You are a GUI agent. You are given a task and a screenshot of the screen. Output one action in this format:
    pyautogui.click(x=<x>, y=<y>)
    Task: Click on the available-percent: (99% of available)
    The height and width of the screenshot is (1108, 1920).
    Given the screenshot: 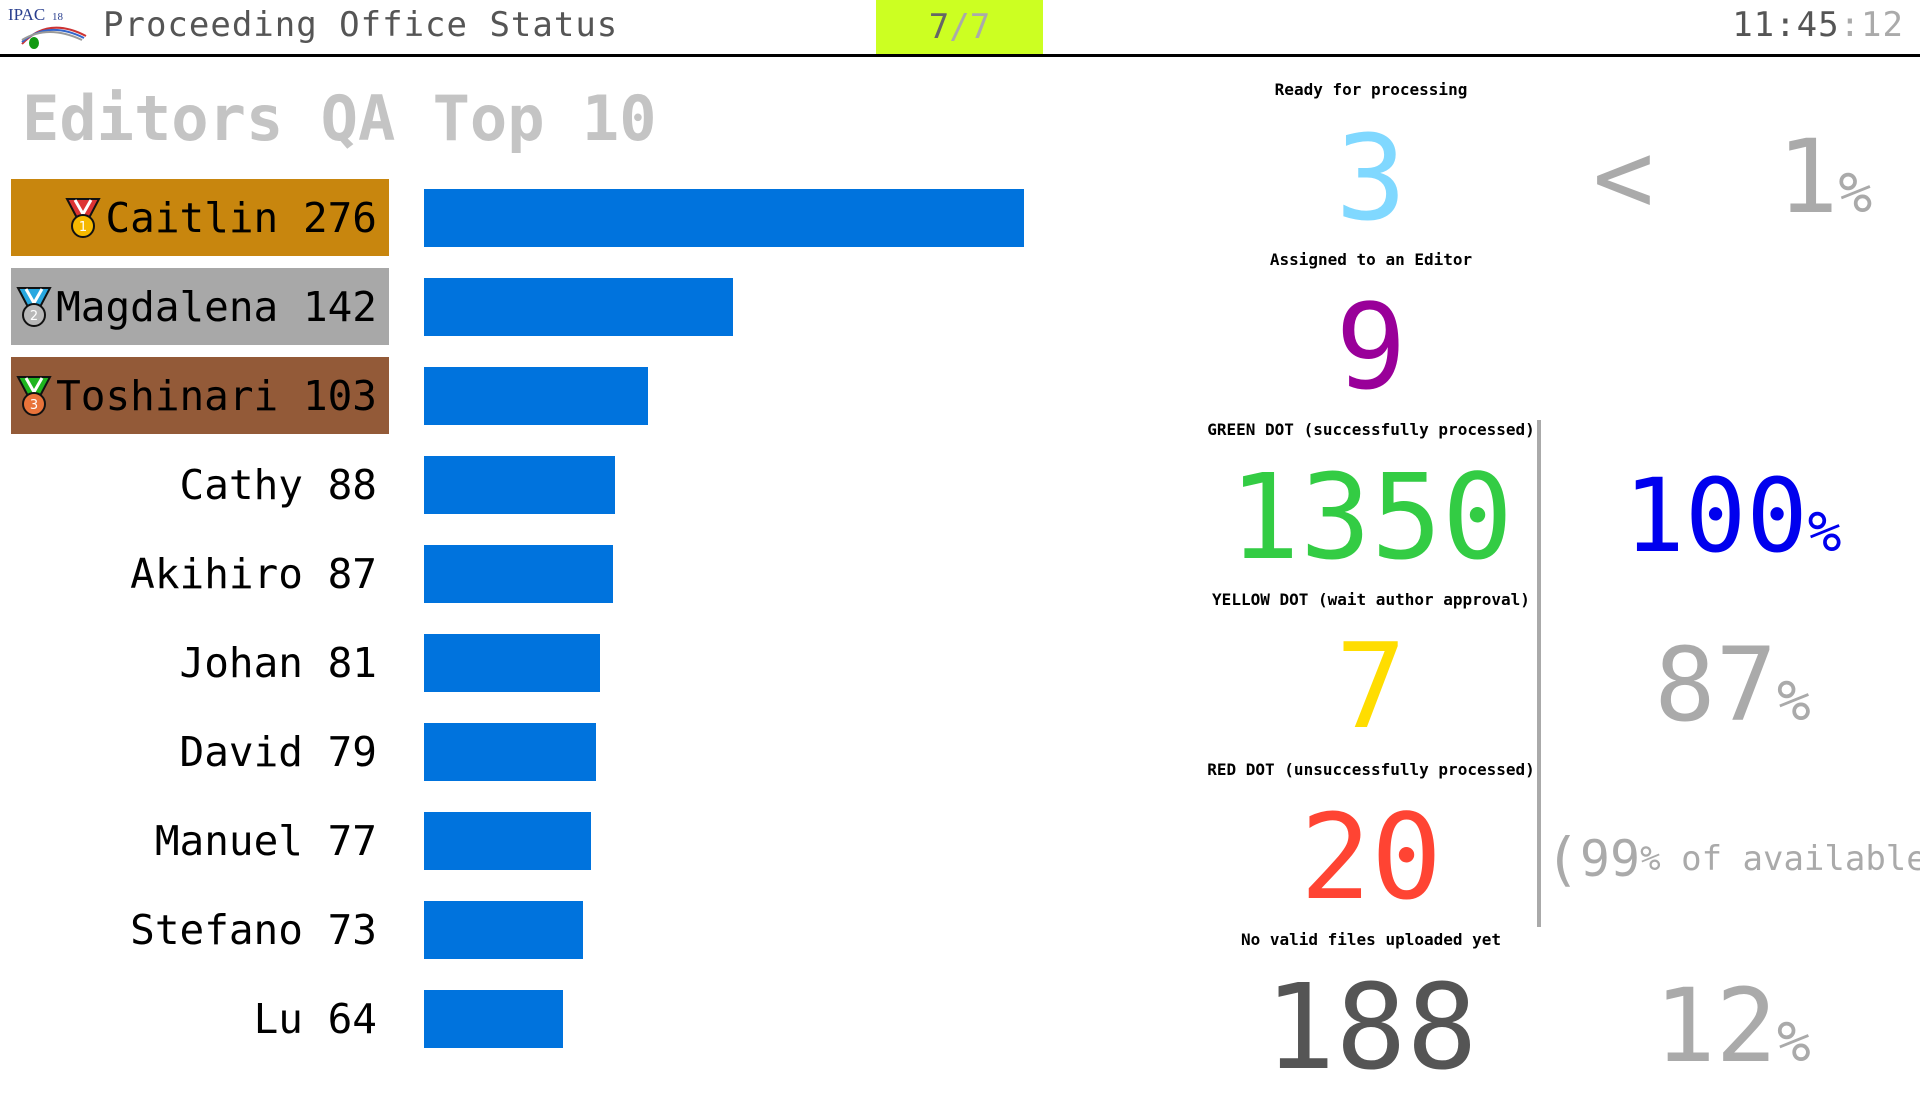 What is the action you would take?
    pyautogui.click(x=1732, y=859)
    